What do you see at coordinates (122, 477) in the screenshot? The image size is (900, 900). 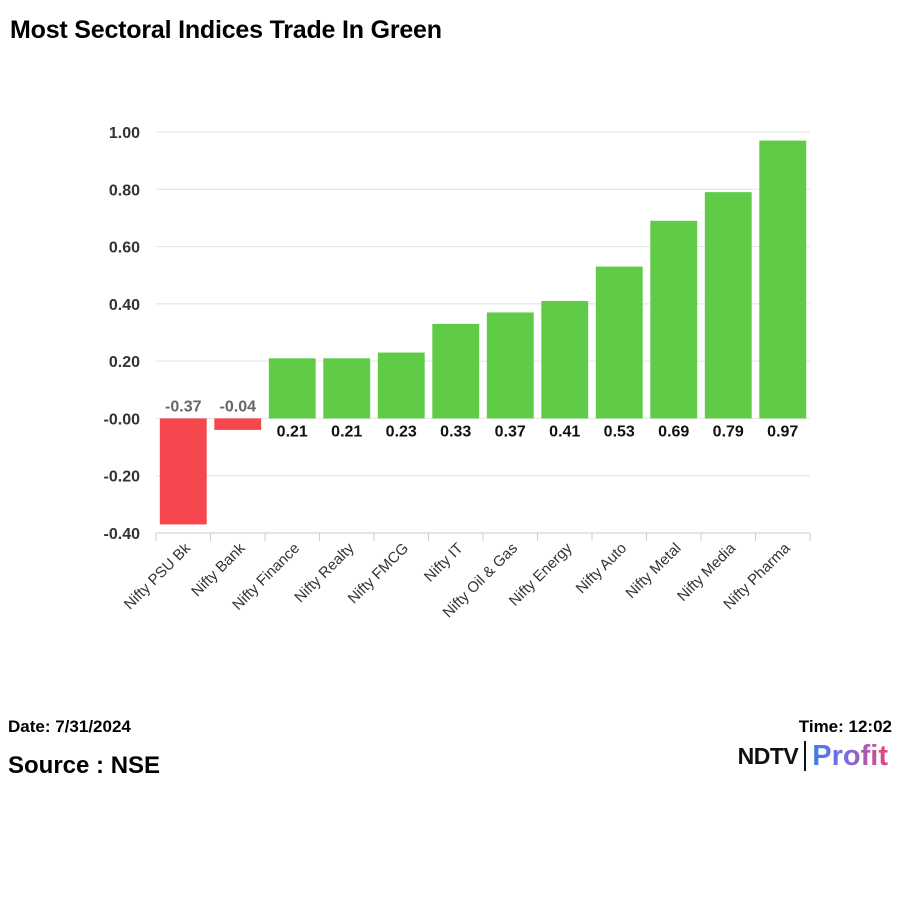 I see `y-tick-label: -0.20` at bounding box center [122, 477].